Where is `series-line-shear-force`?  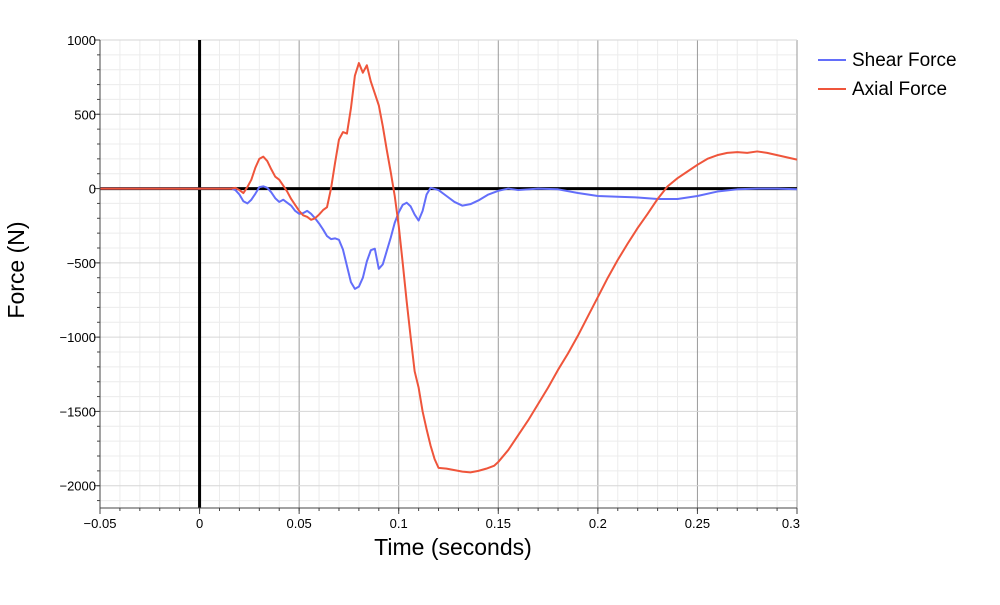 series-line-shear-force is located at coordinates (449, 237).